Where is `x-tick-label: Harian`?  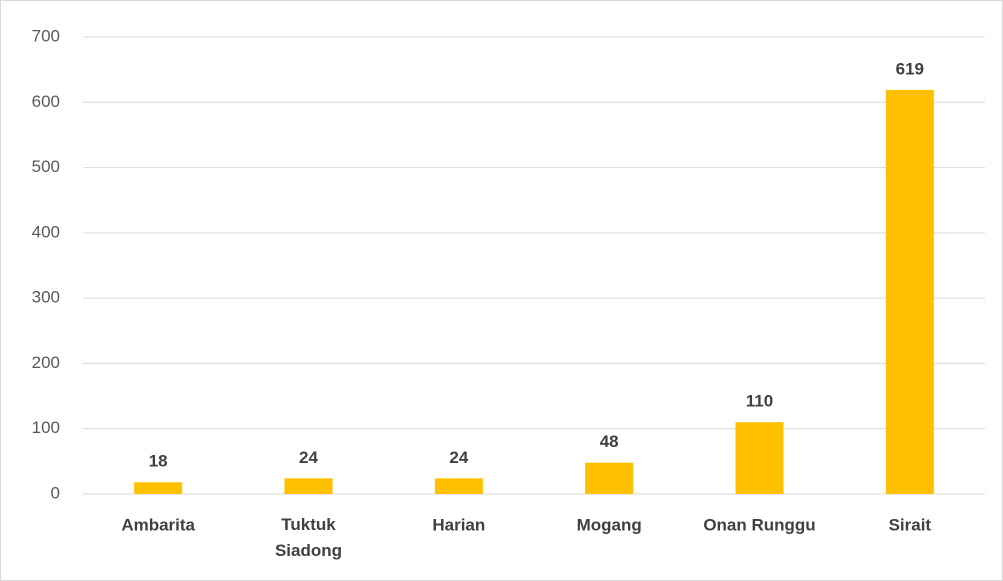 x-tick-label: Harian is located at coordinates (458, 524).